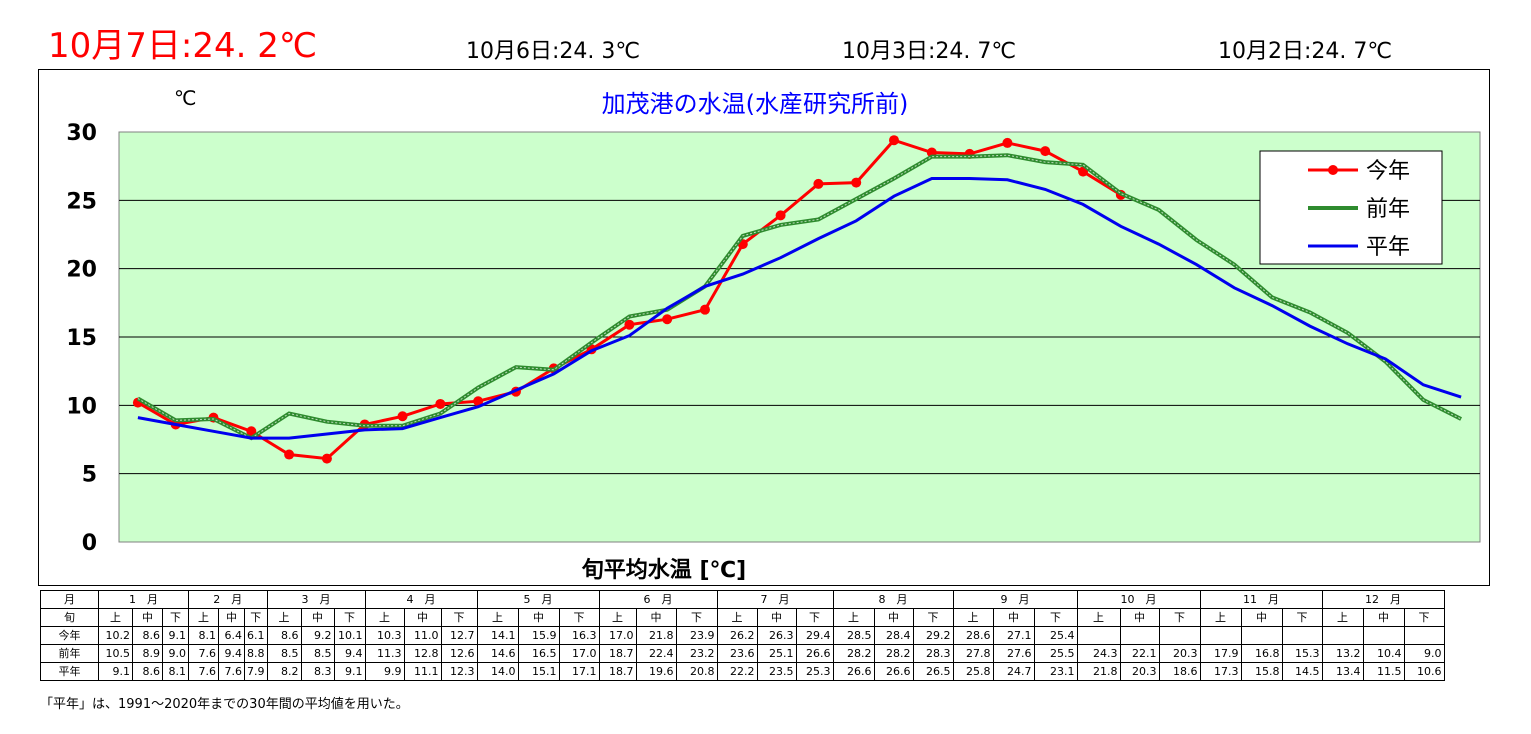 This screenshot has width=1531, height=734. I want to click on table-value-cell: 8.5, so click(284, 653).